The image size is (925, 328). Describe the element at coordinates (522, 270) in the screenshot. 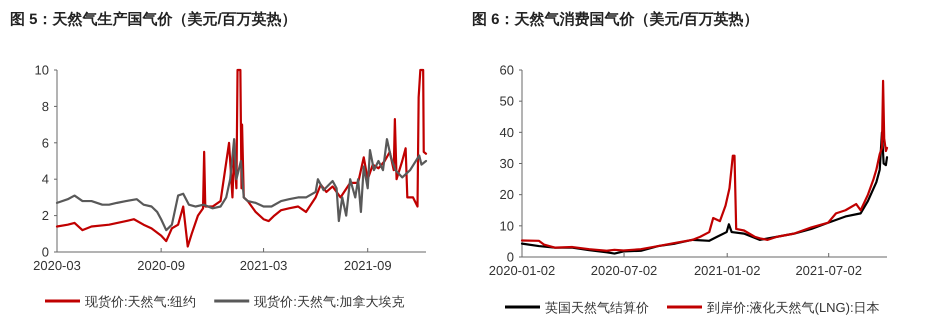

I see `x-tick-label: 2020-01-02` at that location.